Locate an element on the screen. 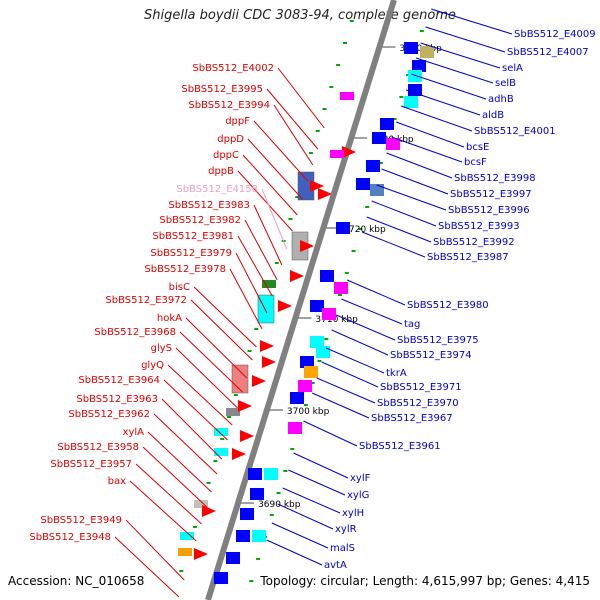 This screenshot has height=600, width=600. gene-label-right: SbBS512_E3998 is located at coordinates (495, 178).